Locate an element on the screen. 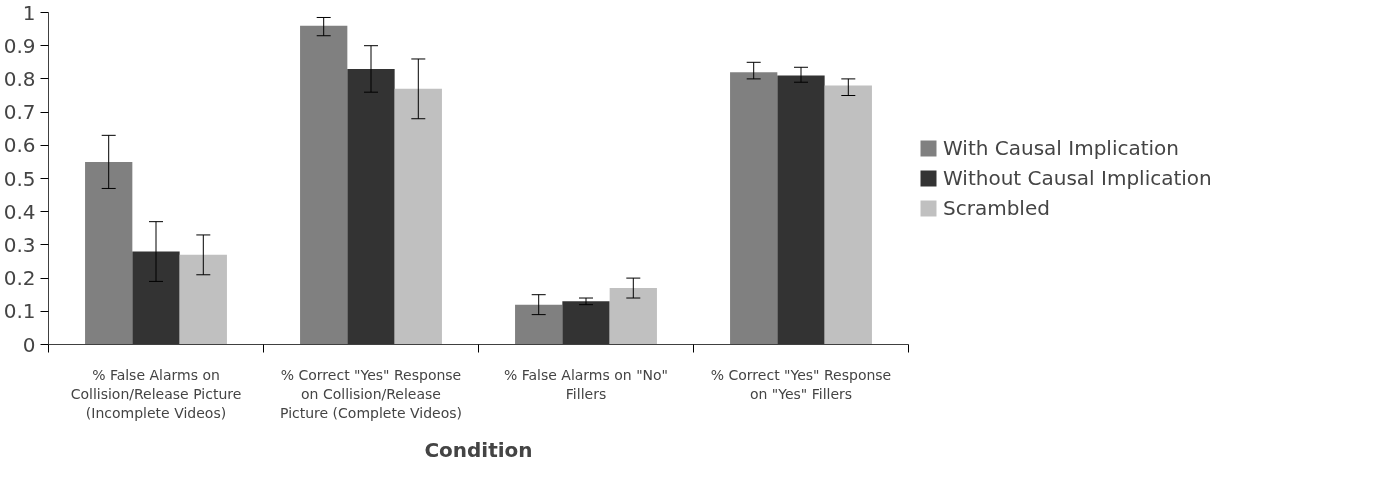 This screenshot has width=1375, height=504. y-tick-label: 0.8 is located at coordinates (19, 78).